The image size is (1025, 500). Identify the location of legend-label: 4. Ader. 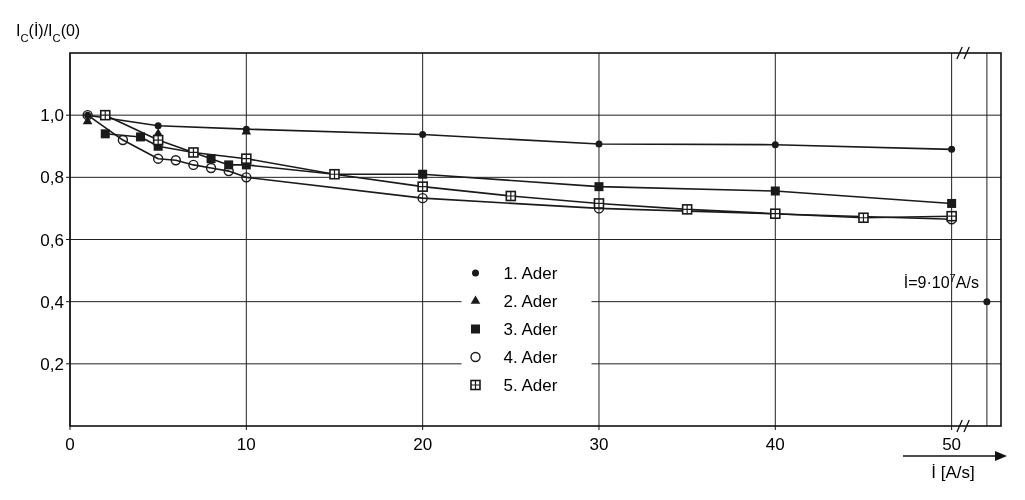
(530, 357).